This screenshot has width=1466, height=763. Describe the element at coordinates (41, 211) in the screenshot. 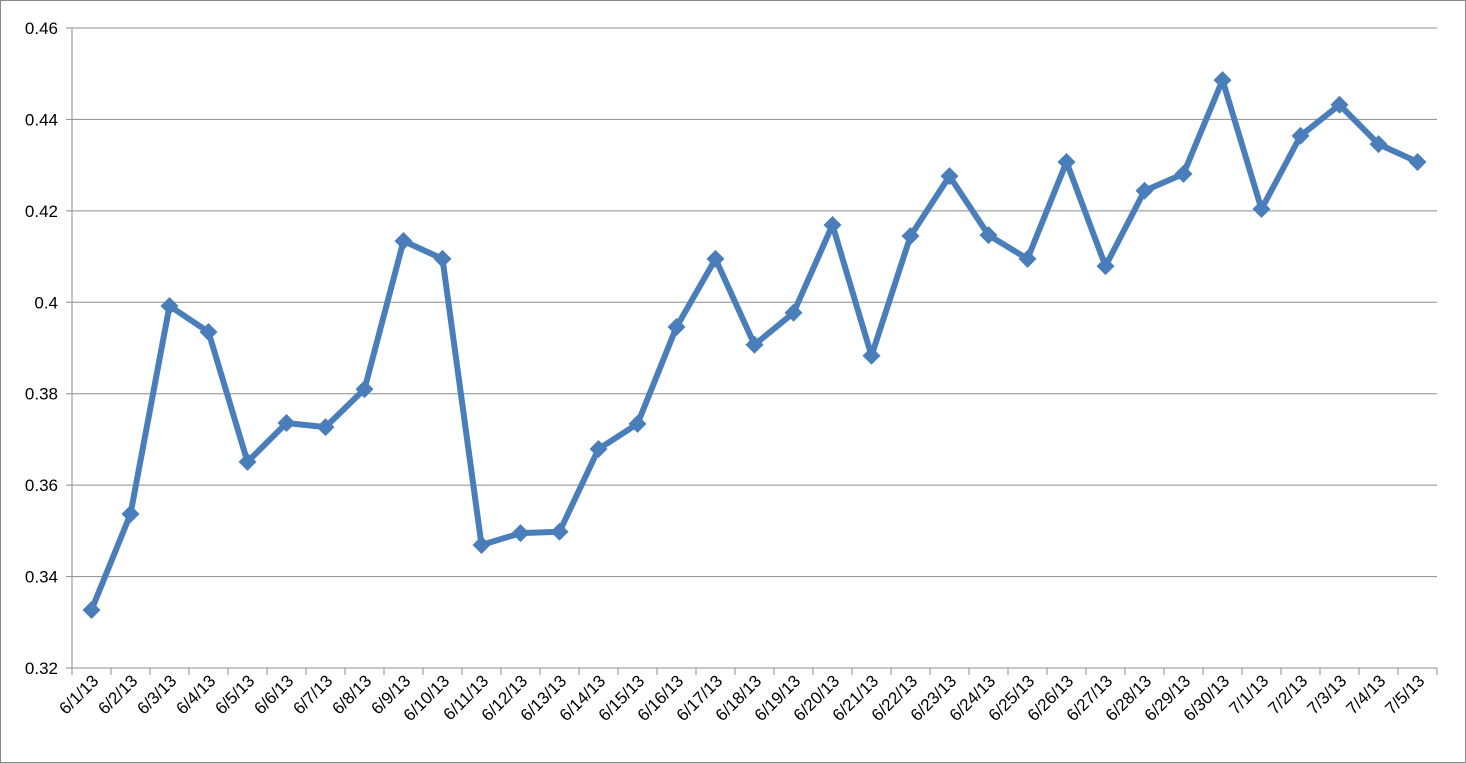

I see `y-tick-label: 0.42` at that location.